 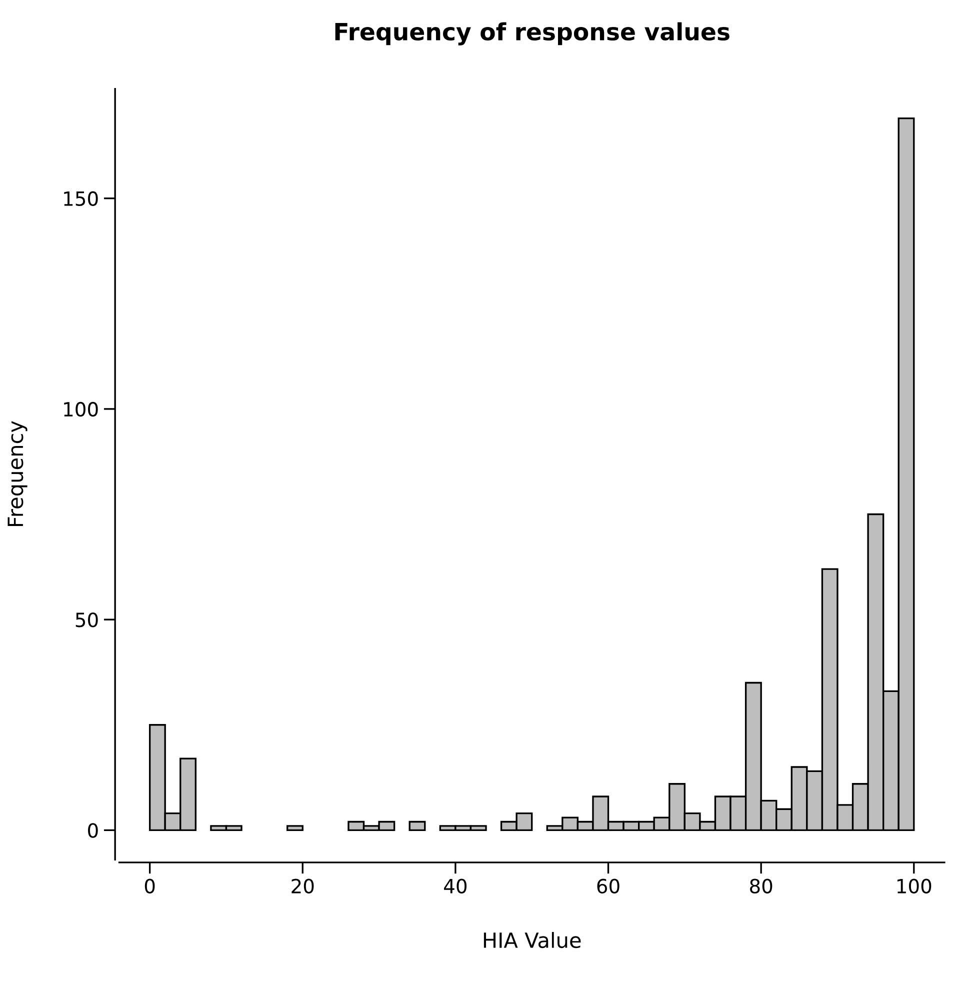 What do you see at coordinates (149, 886) in the screenshot?
I see `x-tick-label: 0` at bounding box center [149, 886].